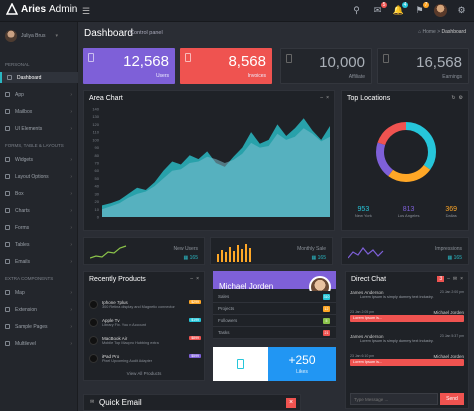 This screenshot has width=474, height=411. What do you see at coordinates (98, 217) in the screenshot?
I see `y-tick-label: 0` at bounding box center [98, 217].